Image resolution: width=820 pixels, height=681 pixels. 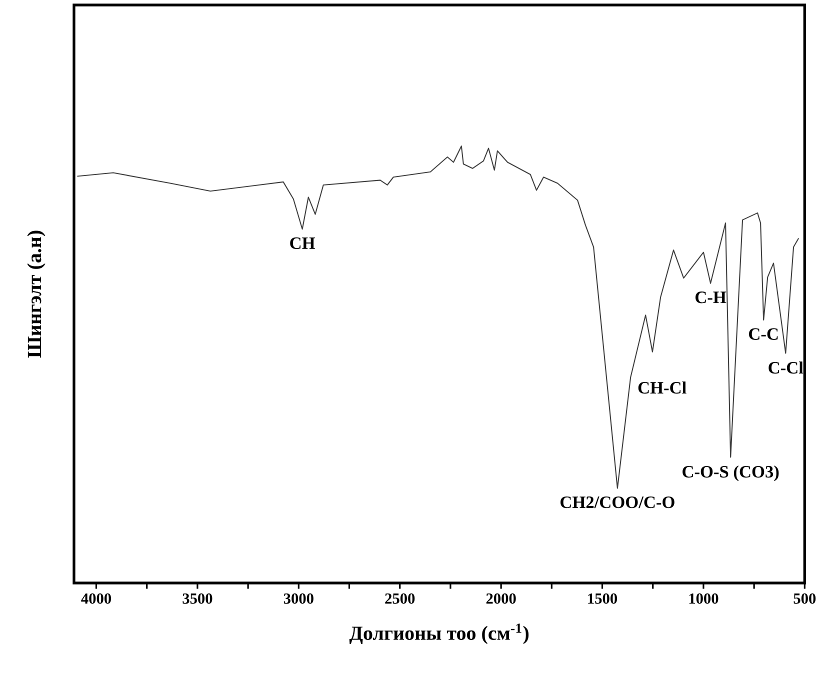 What do you see at coordinates (603, 598) in the screenshot?
I see `x-tick-label: 1500` at bounding box center [603, 598].